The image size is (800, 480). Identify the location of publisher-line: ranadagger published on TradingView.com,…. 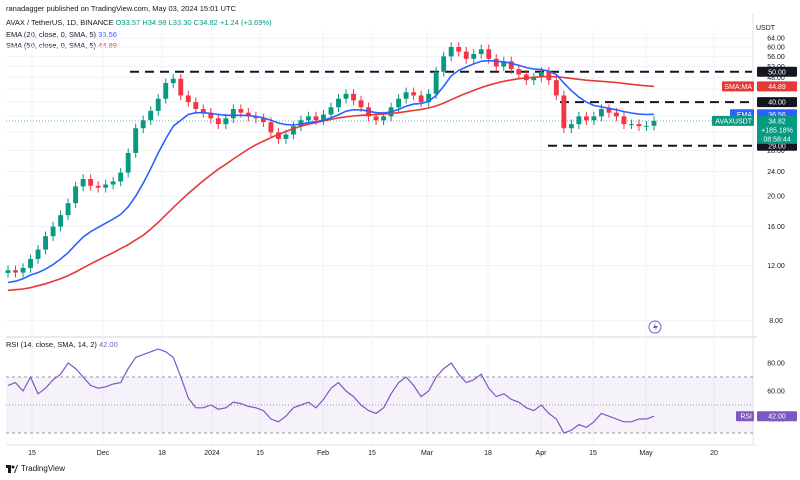
(121, 8).